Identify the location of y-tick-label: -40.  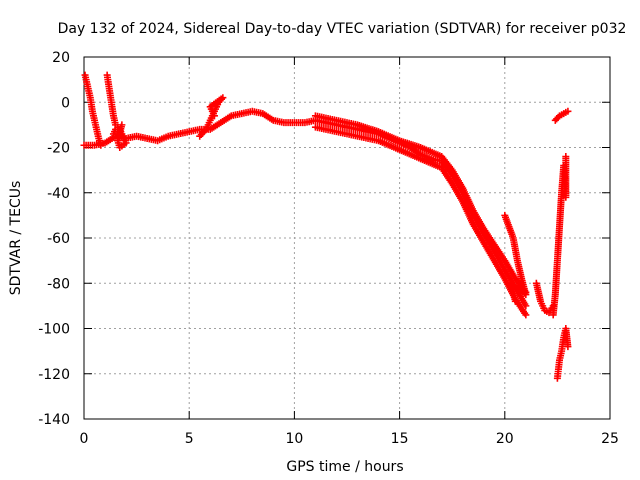
(58, 194).